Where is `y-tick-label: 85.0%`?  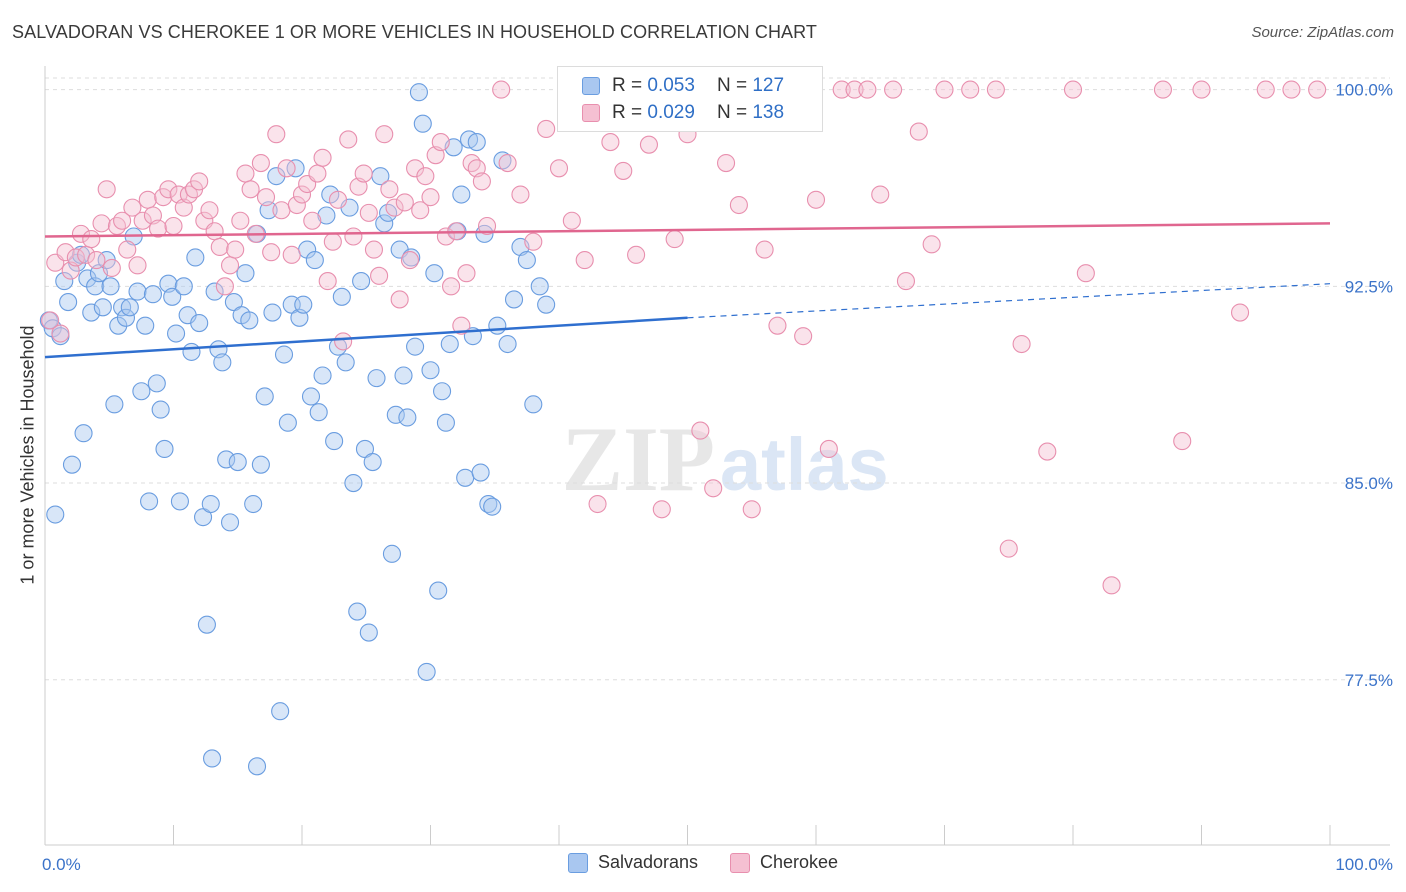
y-tick-label: 85.0% is located at coordinates (1369, 483).